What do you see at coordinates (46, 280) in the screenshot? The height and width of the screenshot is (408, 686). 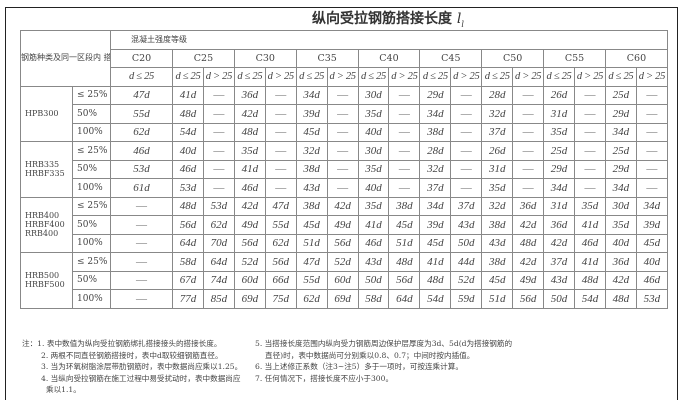 I see `rebar-type: HRB500 HRBF500` at bounding box center [46, 280].